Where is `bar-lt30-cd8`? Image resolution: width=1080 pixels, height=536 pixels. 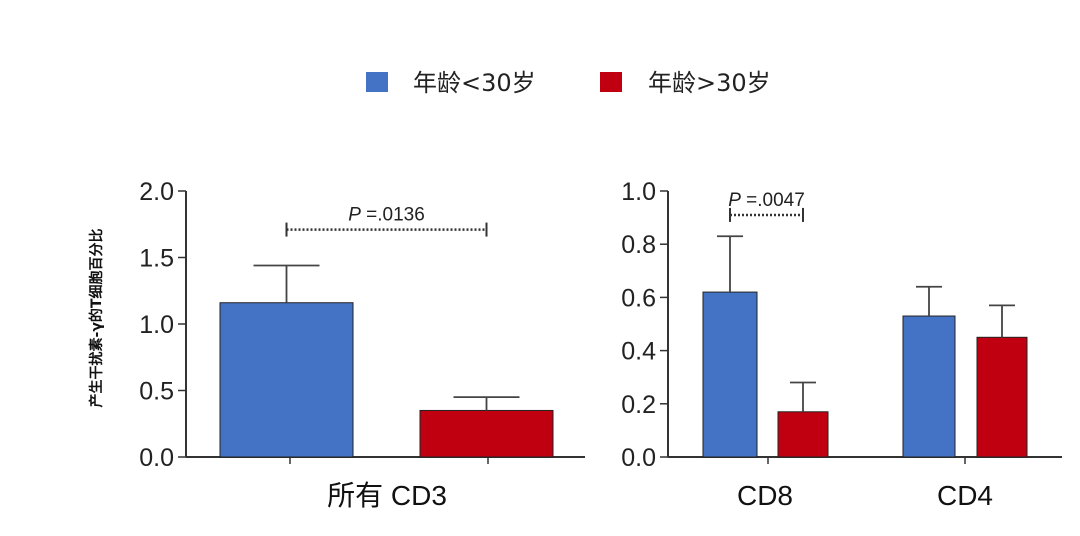 bar-lt30-cd8 is located at coordinates (730, 374).